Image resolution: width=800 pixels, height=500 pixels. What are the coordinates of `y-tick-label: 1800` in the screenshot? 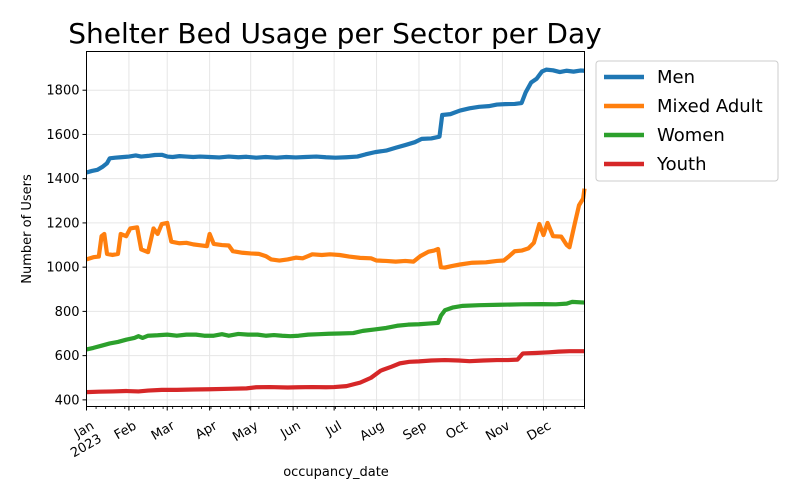 It's located at (62, 91).